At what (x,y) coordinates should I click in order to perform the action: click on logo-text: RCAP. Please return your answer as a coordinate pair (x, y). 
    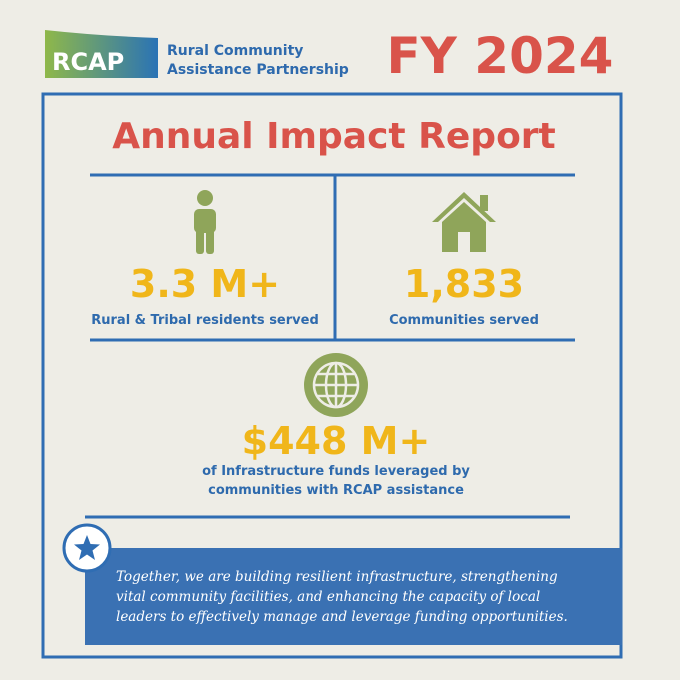
    Looking at the image, I should click on (88, 62).